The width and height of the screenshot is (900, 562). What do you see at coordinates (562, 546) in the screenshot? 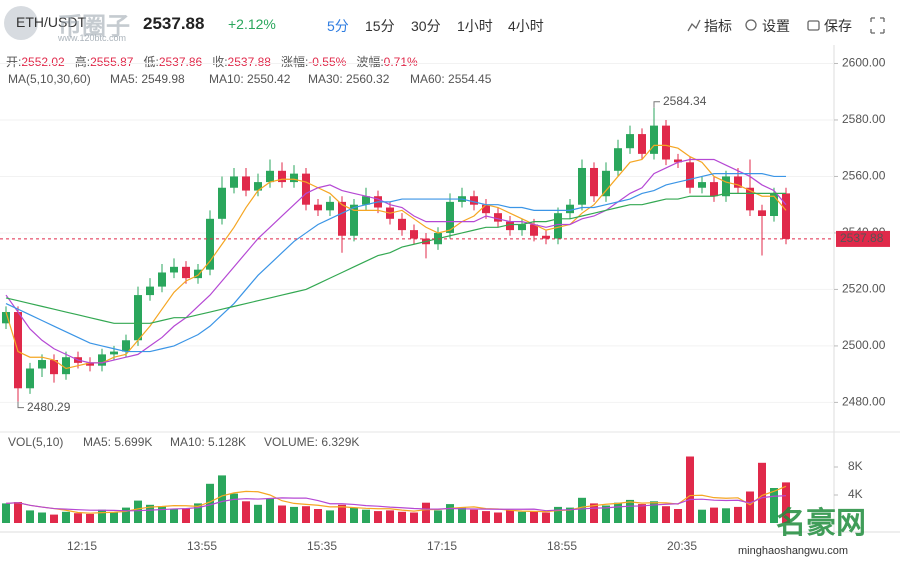
I see `x-tick-label: 18:55` at bounding box center [562, 546].